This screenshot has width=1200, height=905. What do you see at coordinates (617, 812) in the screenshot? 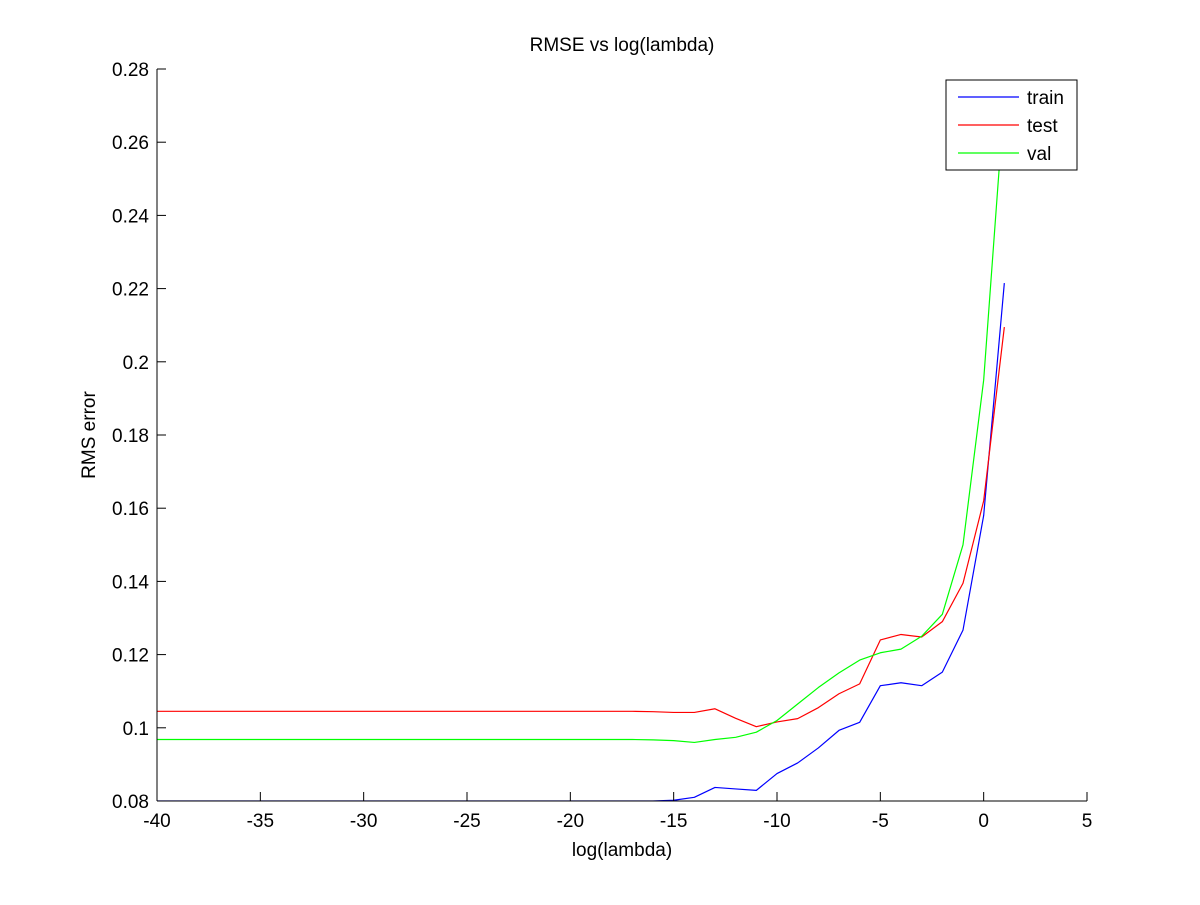
I see `x-axis: -40 -35 -30 -25 -20 -15 -10 -5 0 5` at bounding box center [617, 812].